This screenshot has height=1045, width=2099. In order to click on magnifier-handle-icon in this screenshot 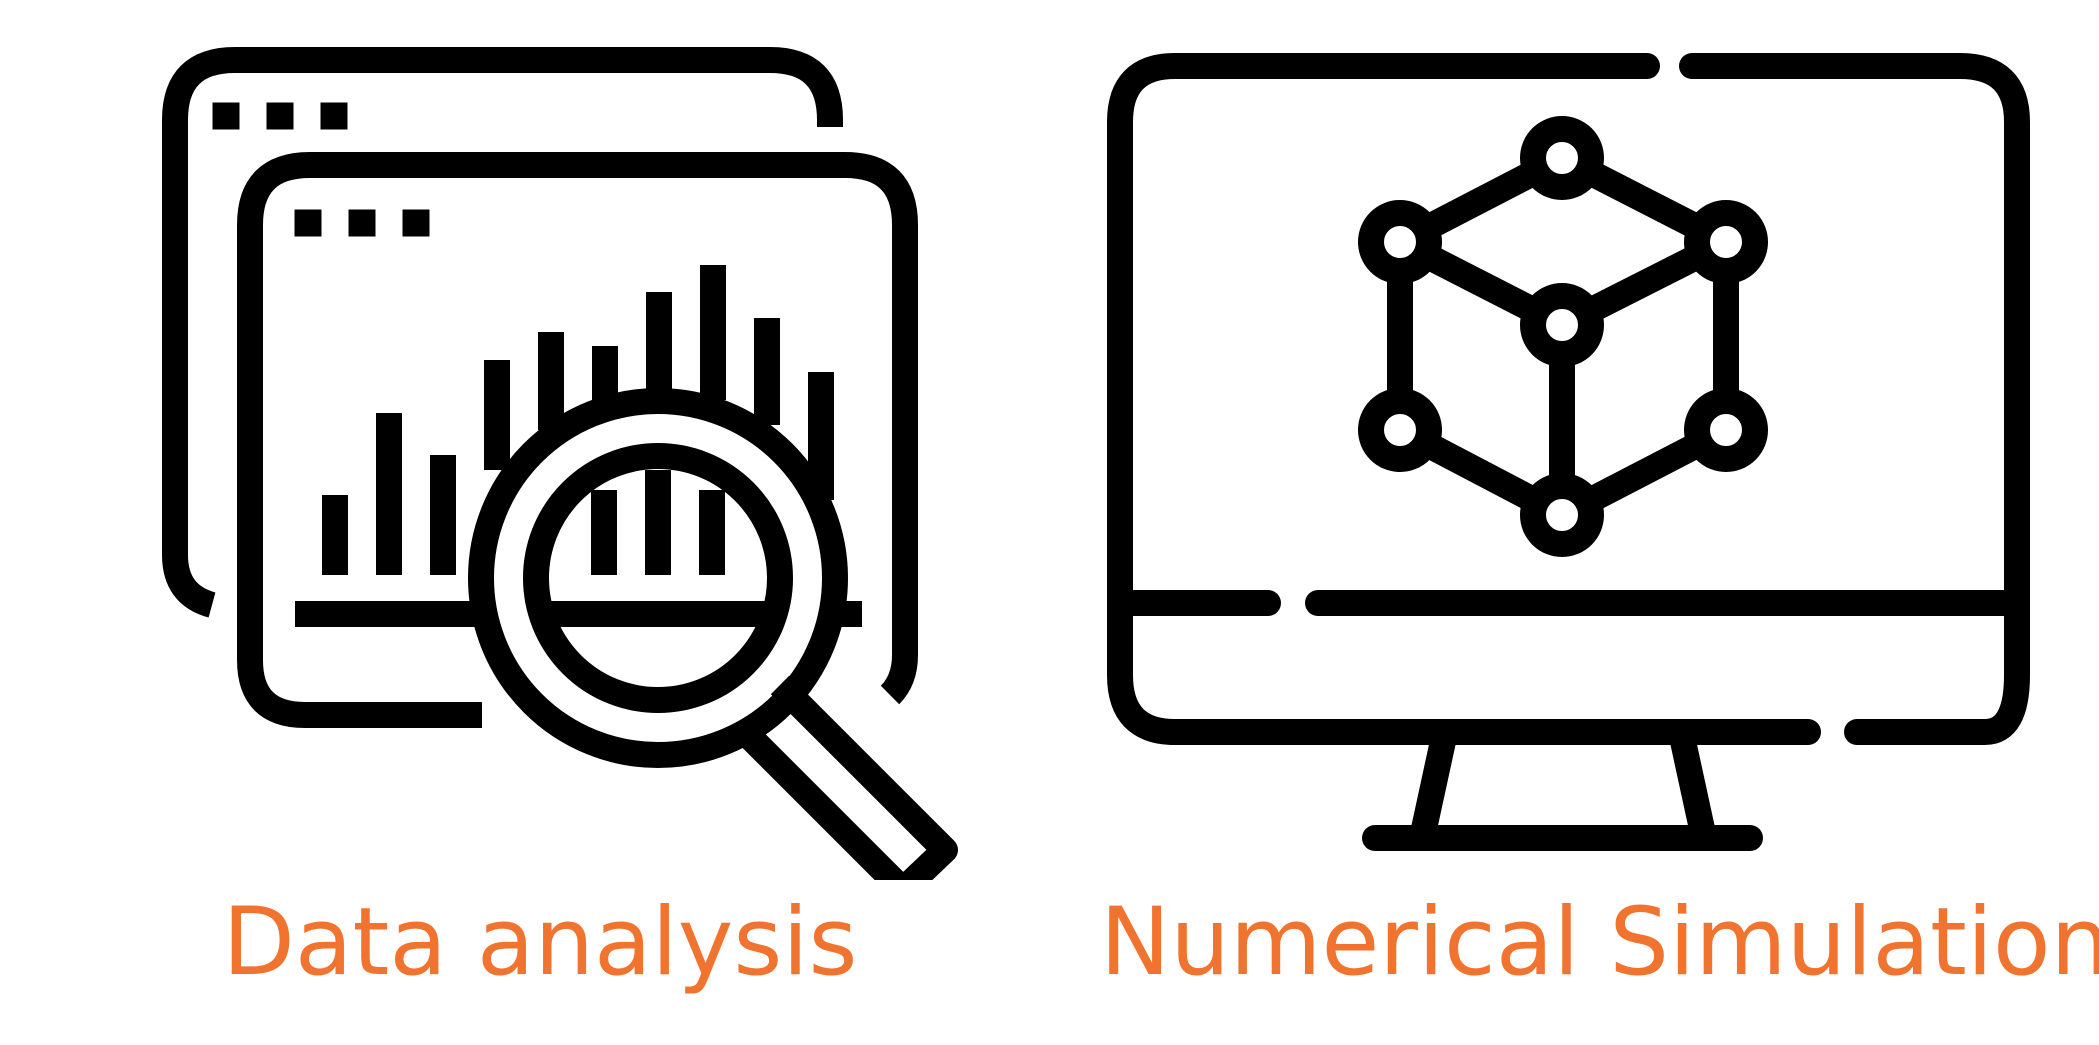, I will do `click(844, 777)`.